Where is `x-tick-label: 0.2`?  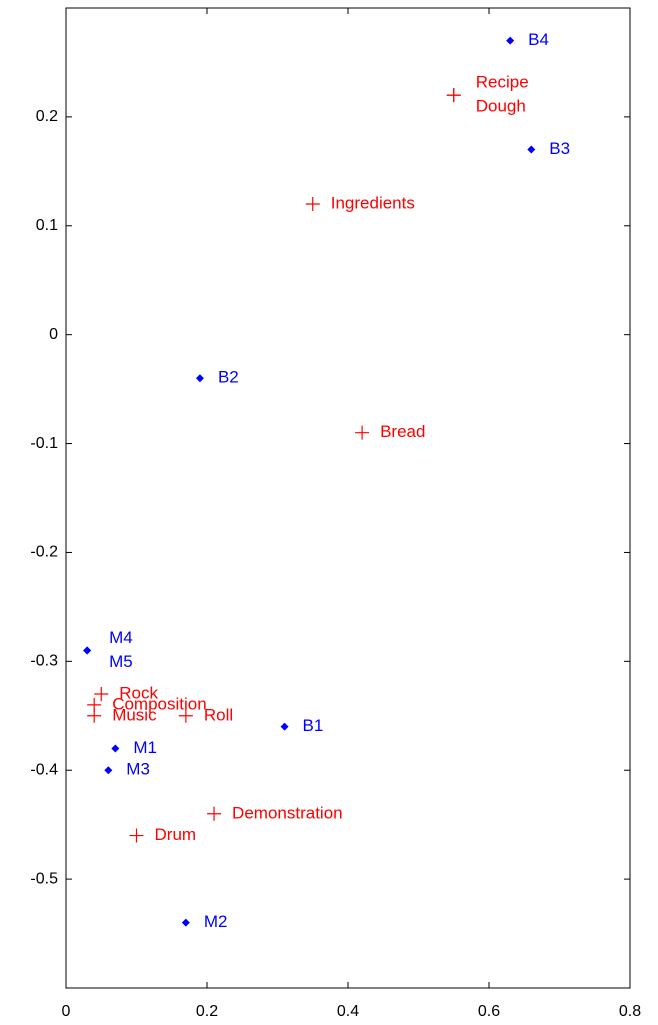 x-tick-label: 0.2 is located at coordinates (207, 1011).